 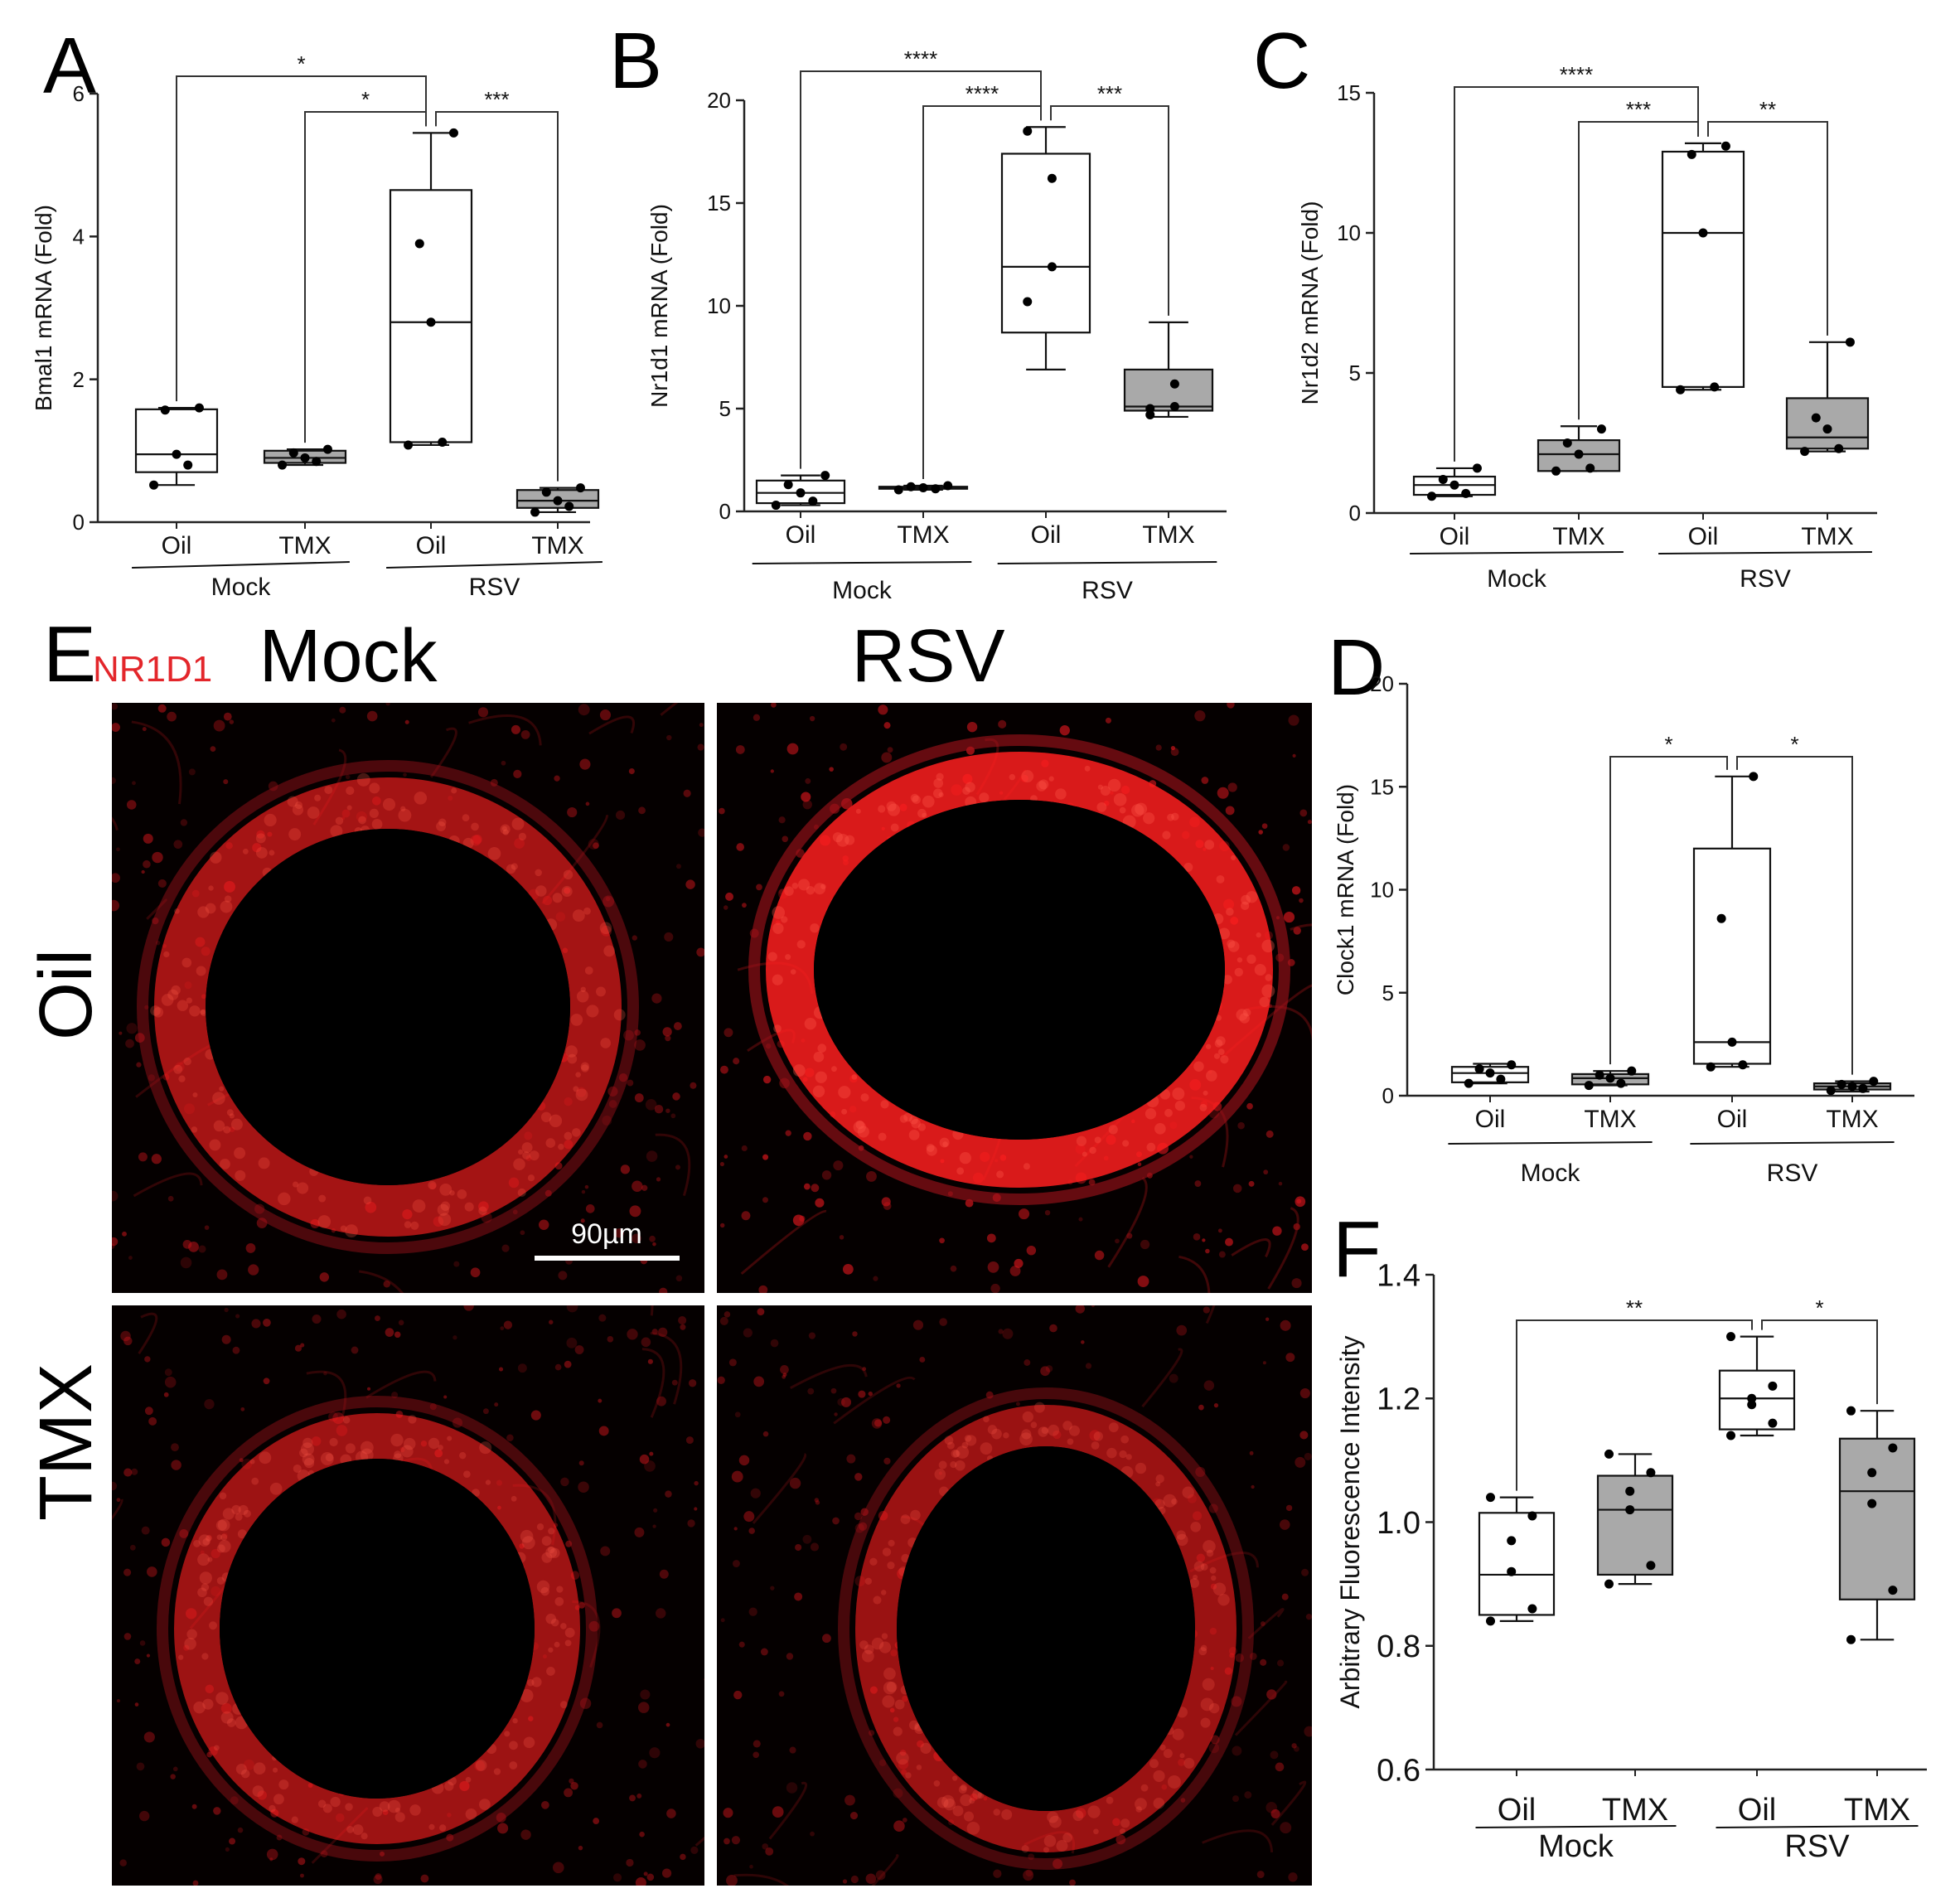 I want to click on group-line-mock, so click(x=241, y=565).